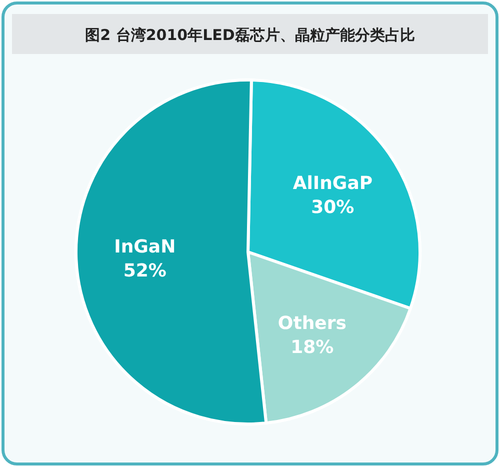 The height and width of the screenshot is (467, 500). I want to click on slice-label: Others, so click(312, 323).